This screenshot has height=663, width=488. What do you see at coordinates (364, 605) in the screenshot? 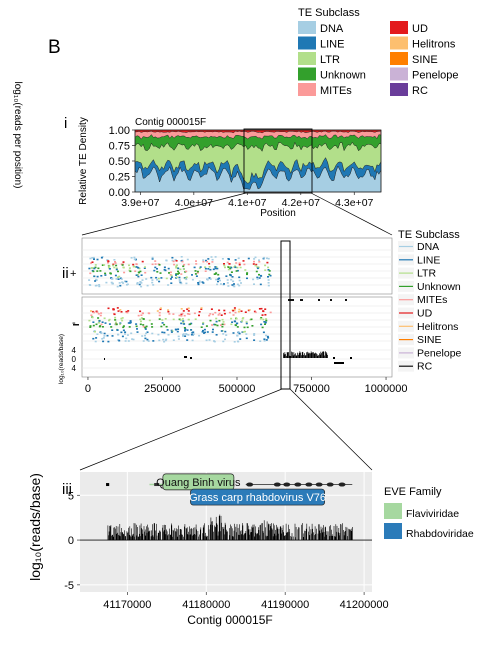
I see `x-tick-label: 41200000` at bounding box center [364, 605].